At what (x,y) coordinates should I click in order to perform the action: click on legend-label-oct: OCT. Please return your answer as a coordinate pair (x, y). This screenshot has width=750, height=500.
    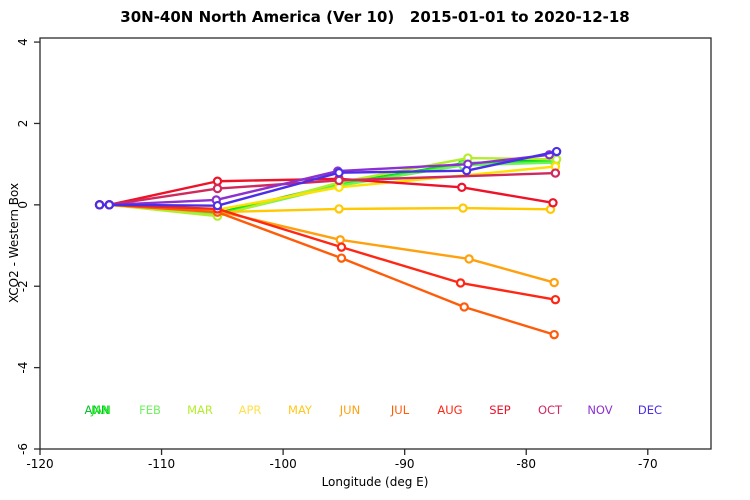
    Looking at the image, I should click on (550, 410).